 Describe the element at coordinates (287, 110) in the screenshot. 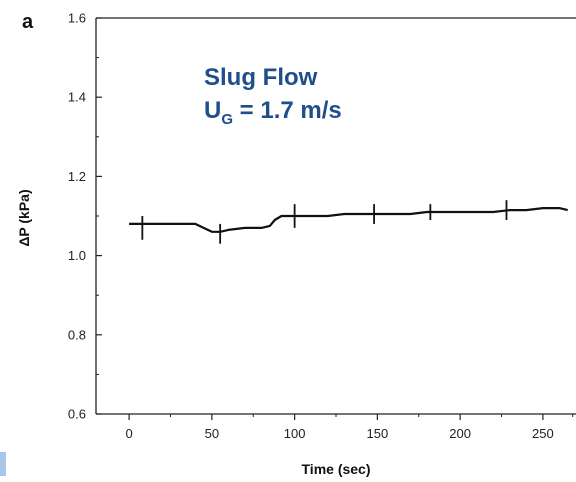

I see `annotation-value: = 1.7 m/s` at that location.